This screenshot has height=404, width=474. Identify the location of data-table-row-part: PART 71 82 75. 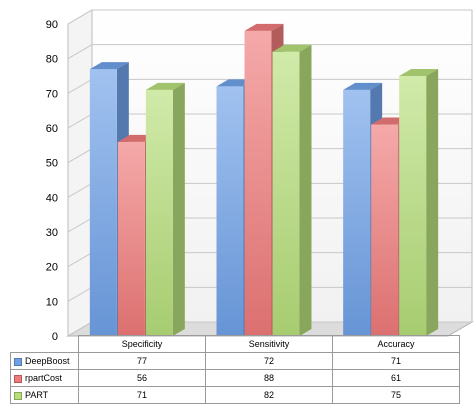
(235, 395).